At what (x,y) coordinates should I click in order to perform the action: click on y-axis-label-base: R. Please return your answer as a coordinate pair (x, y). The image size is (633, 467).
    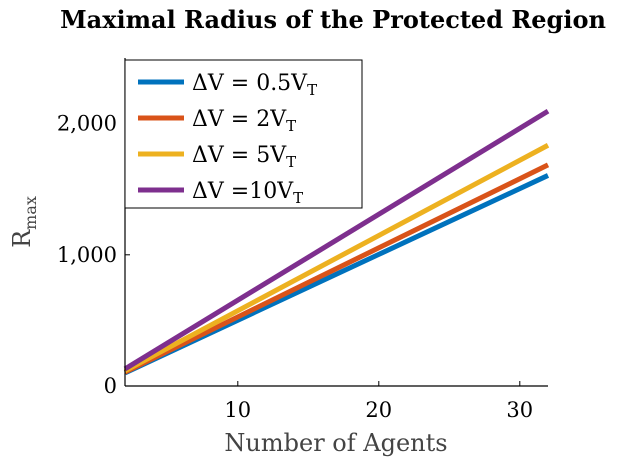
    Looking at the image, I should click on (22, 238).